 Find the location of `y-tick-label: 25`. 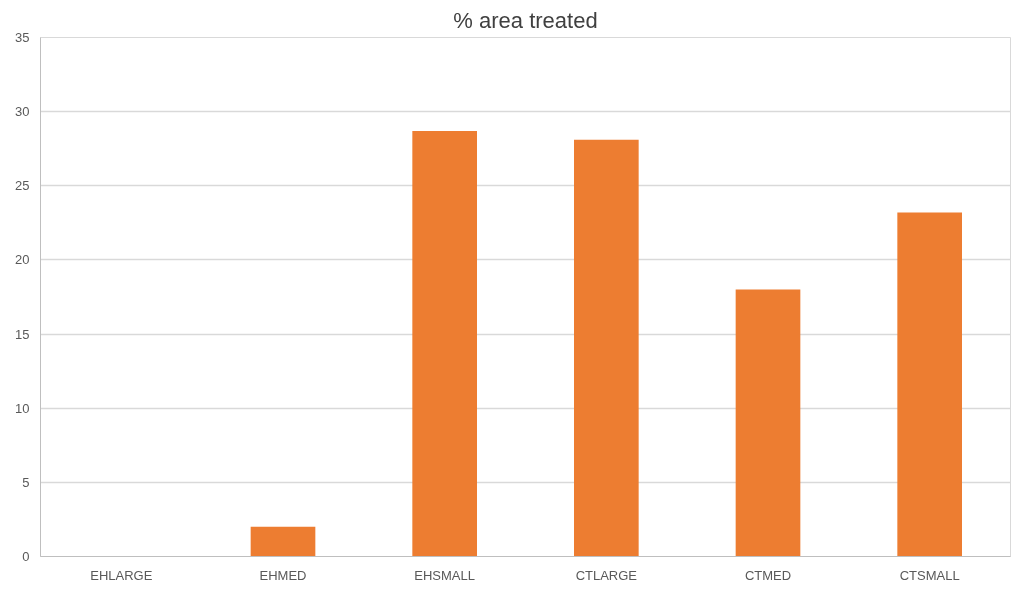

y-tick-label: 25 is located at coordinates (22, 186).